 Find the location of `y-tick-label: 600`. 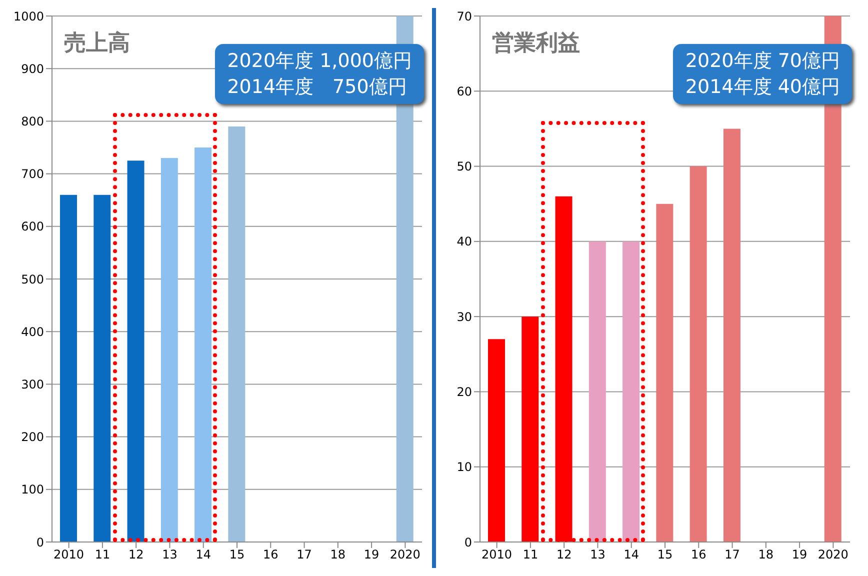

y-tick-label: 600 is located at coordinates (32, 227).